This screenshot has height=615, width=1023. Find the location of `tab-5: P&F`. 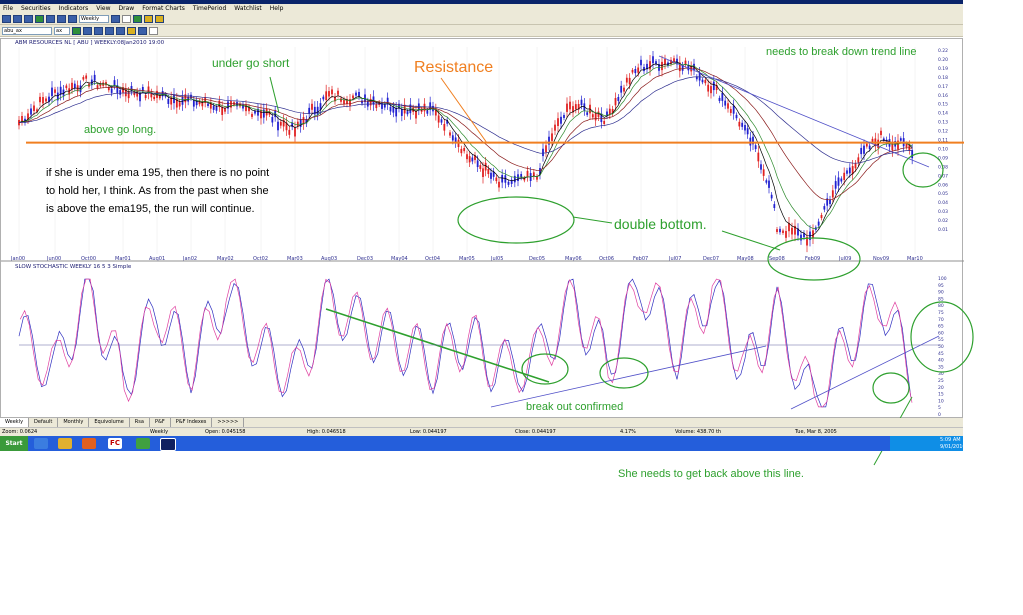

tab-5: P&F is located at coordinates (160, 422).